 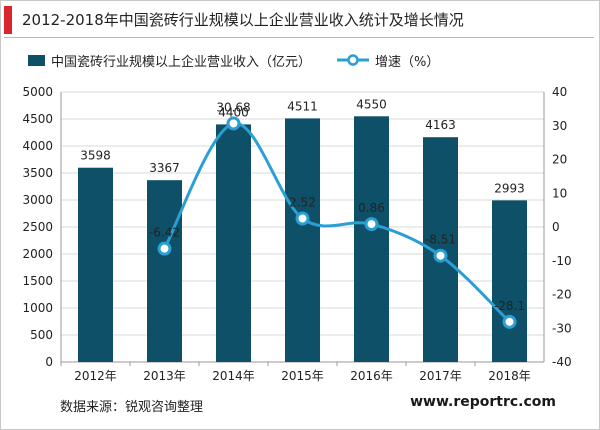 I want to click on growth-value-label: 0.86, so click(x=371, y=208).